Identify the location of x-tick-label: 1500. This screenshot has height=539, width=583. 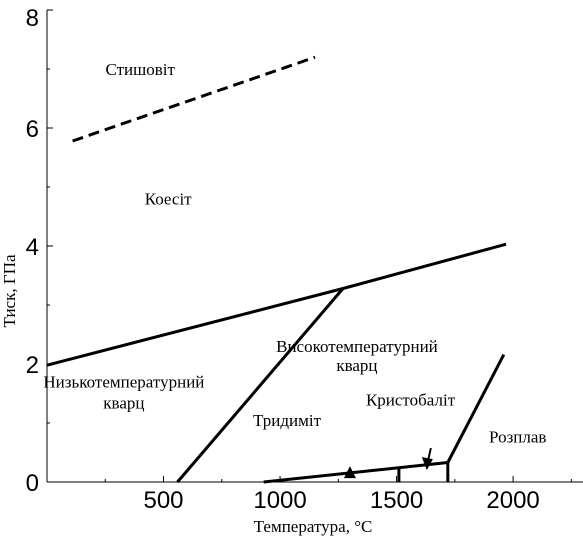
(396, 500).